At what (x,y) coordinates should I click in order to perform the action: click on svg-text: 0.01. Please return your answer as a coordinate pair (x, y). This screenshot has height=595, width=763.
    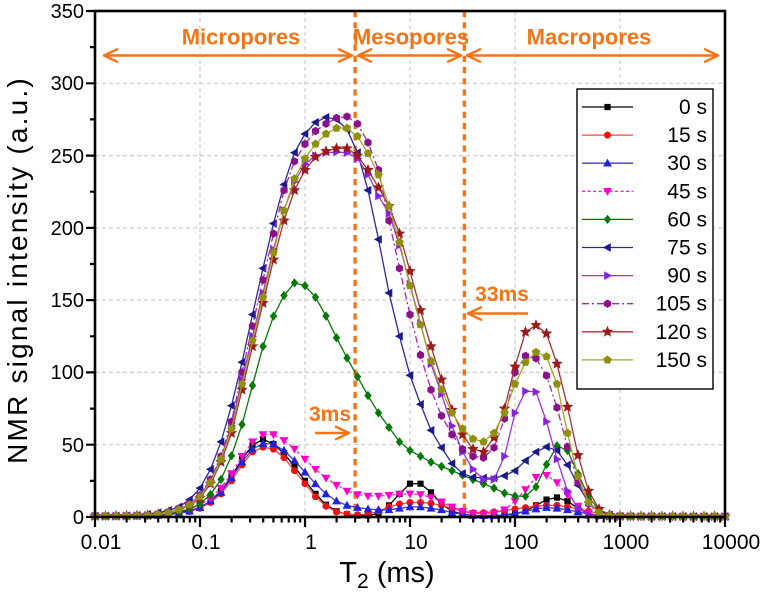
    Looking at the image, I should click on (101, 542).